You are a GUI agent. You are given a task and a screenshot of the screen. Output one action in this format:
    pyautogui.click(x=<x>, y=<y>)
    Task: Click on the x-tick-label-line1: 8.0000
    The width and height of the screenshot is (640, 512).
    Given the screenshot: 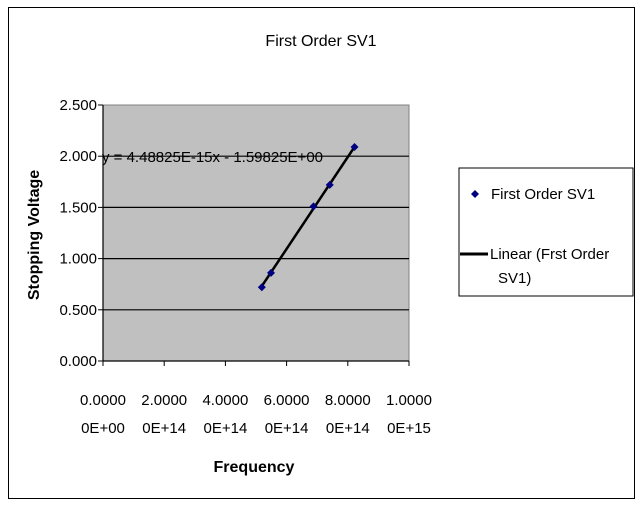 What is the action you would take?
    pyautogui.click(x=348, y=400)
    